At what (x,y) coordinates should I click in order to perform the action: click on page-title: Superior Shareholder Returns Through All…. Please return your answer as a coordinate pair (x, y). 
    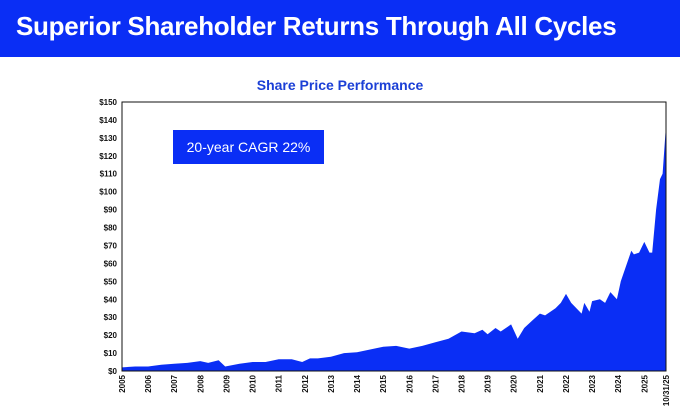
    Looking at the image, I should click on (316, 26).